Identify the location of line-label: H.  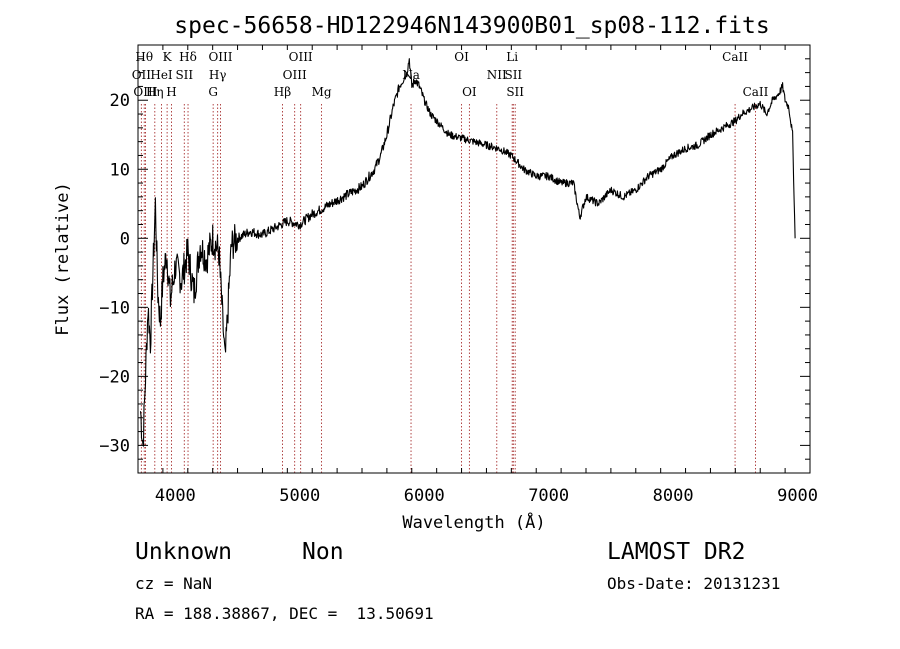
(171, 92).